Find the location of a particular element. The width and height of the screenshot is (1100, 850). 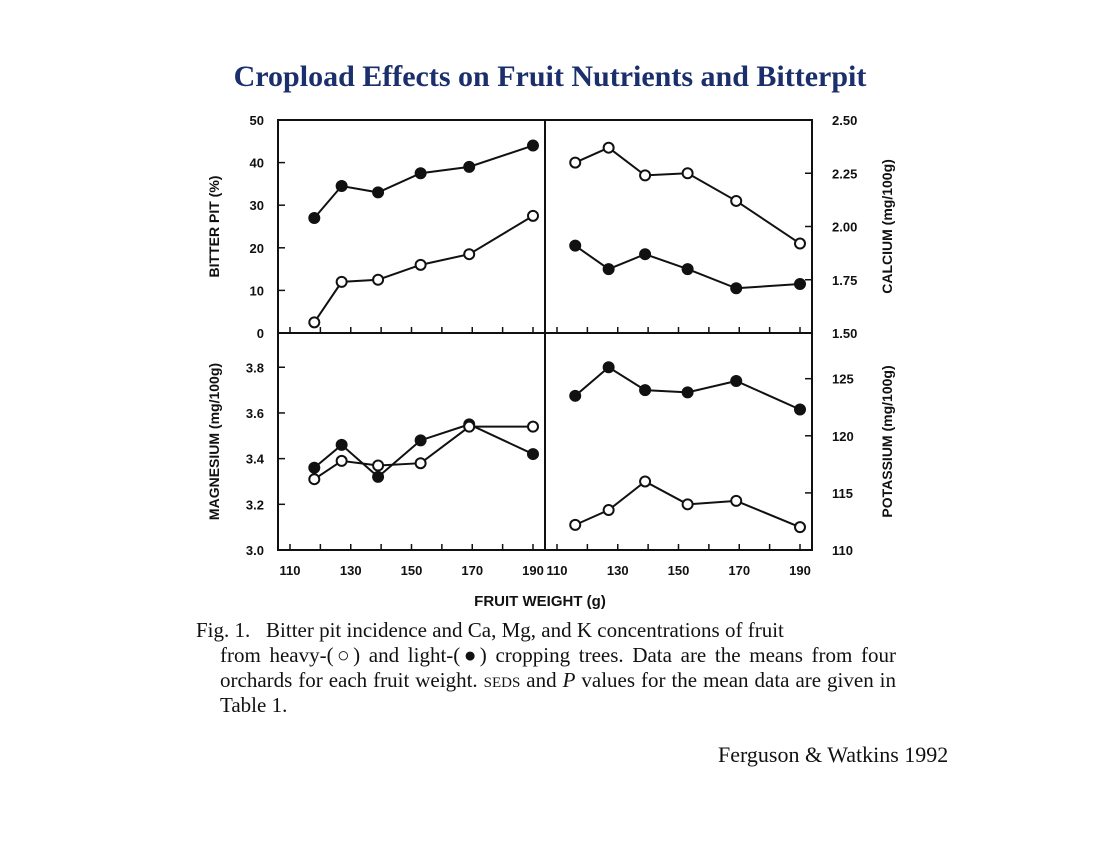

y-tick-label: 3.6 is located at coordinates (255, 413).